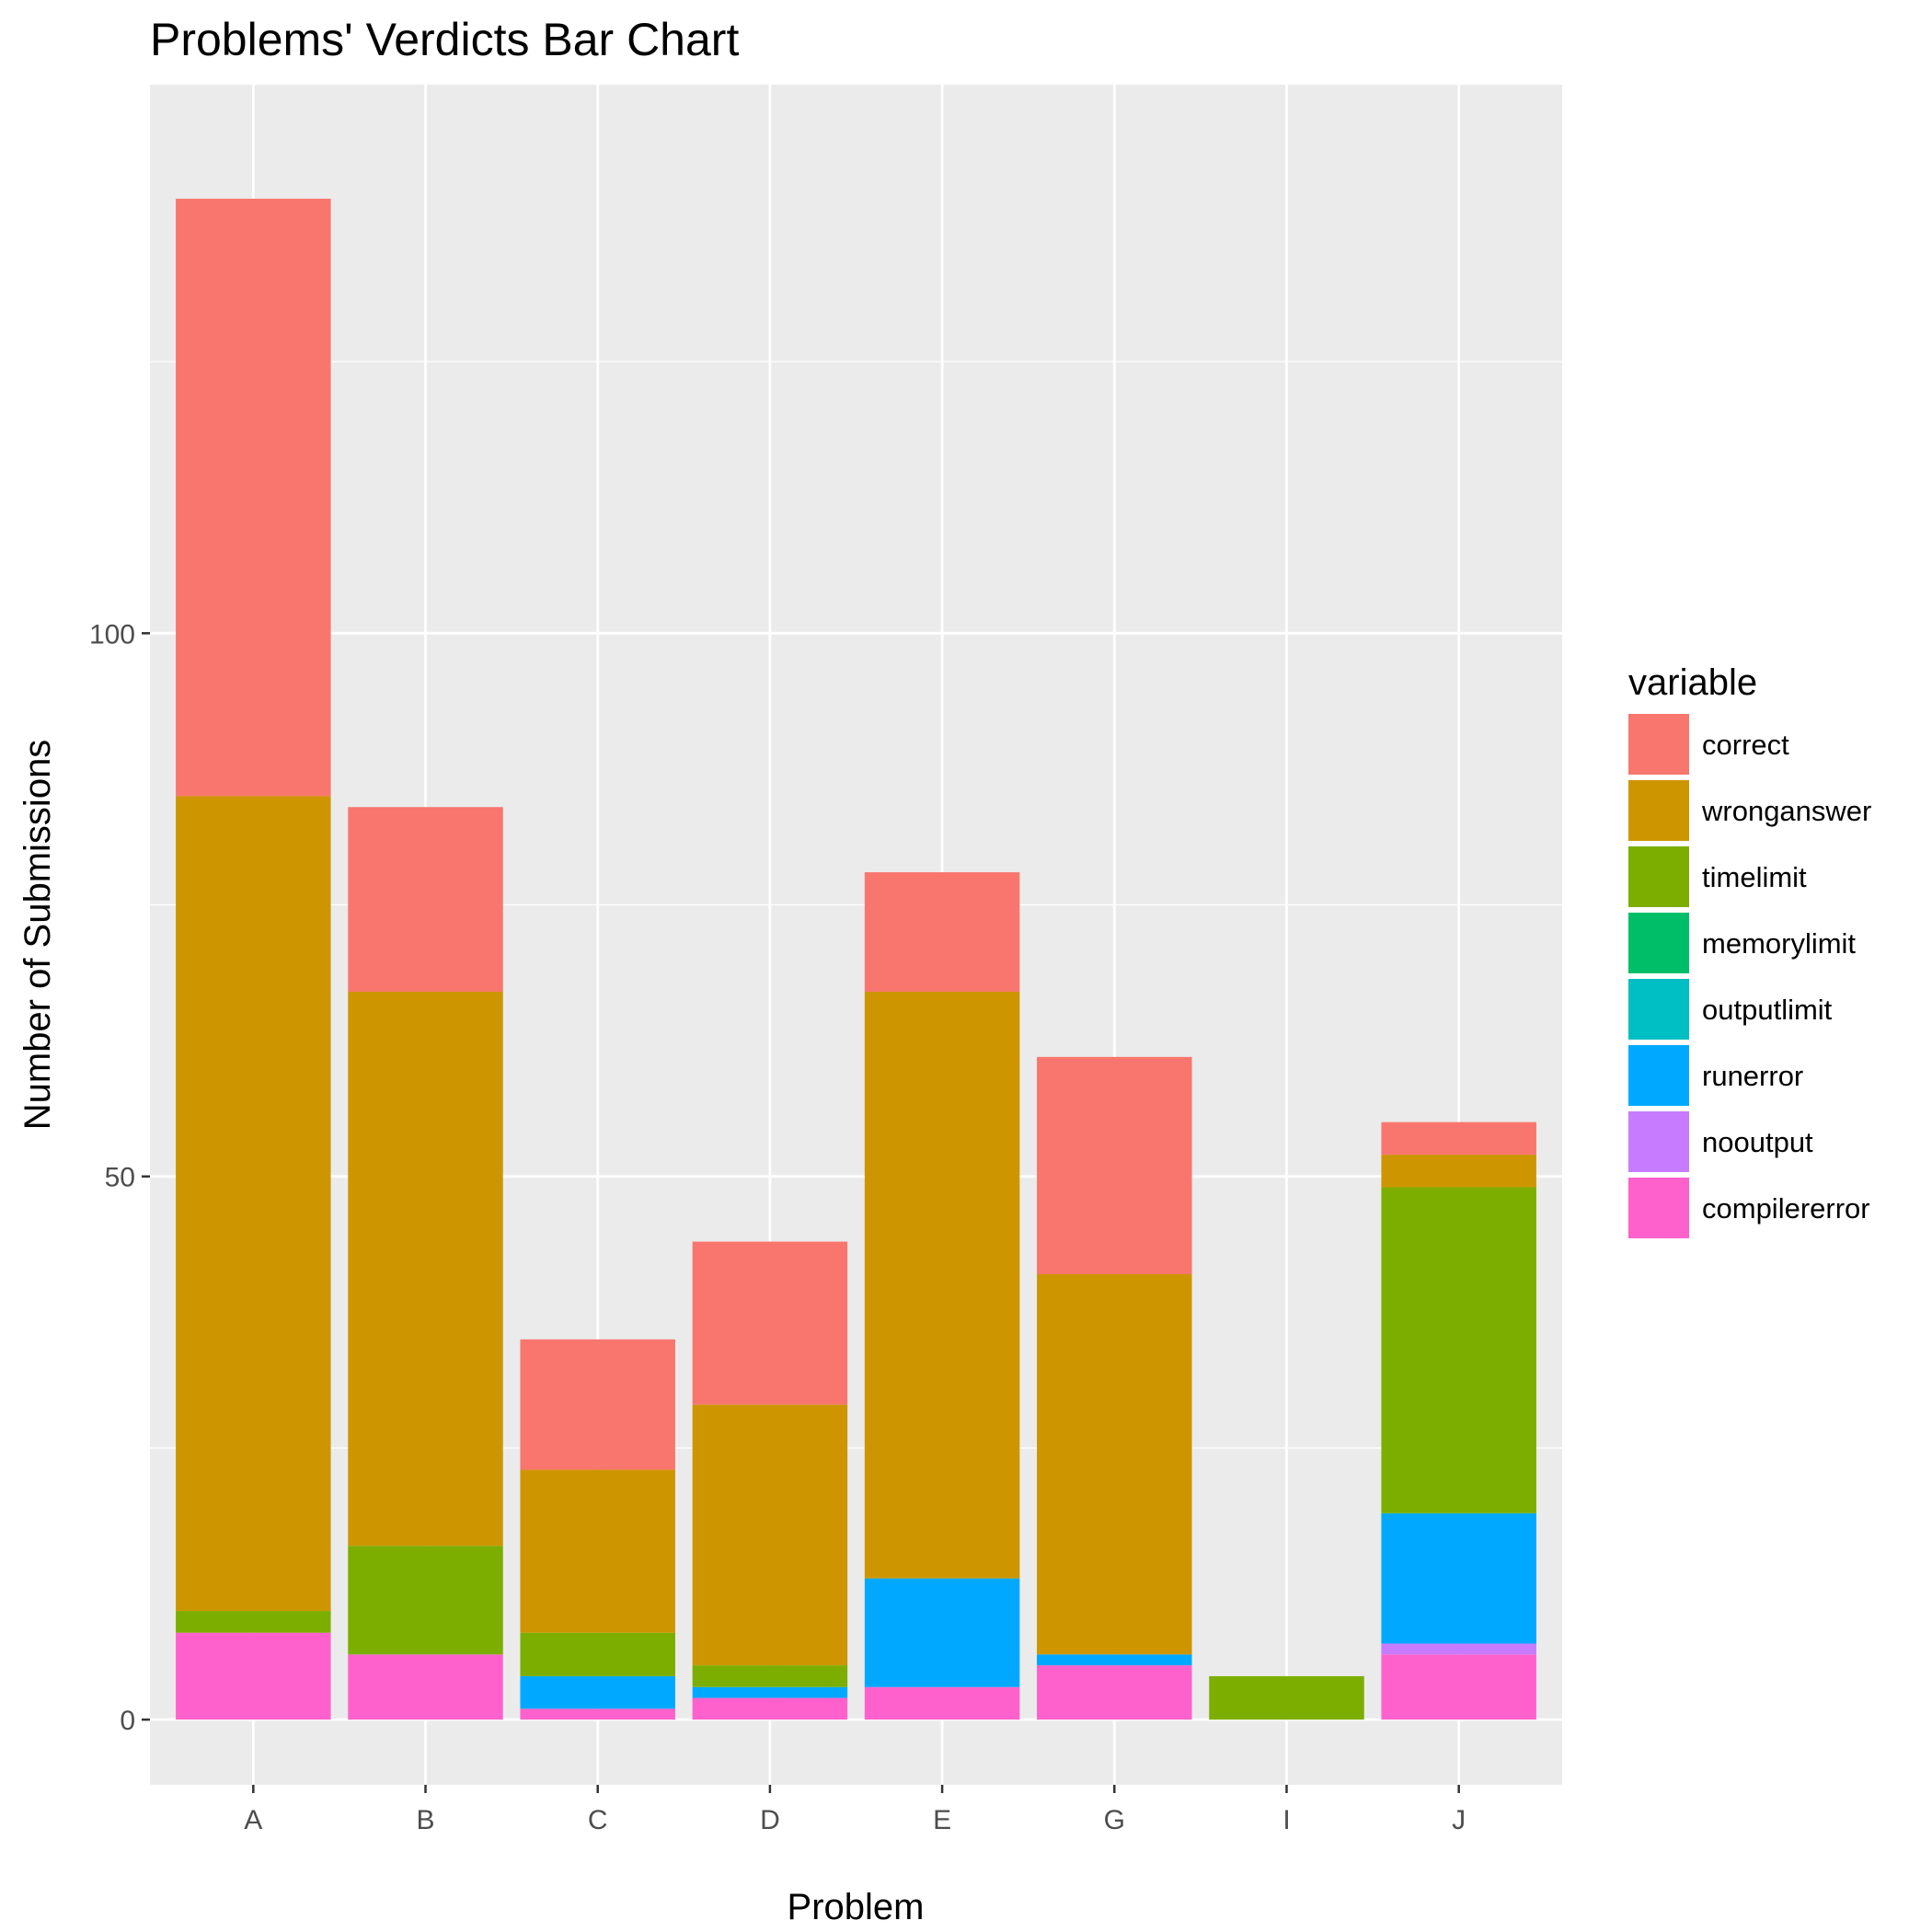  I want to click on legend-label-wronganswer: wronganswer, so click(1786, 811).